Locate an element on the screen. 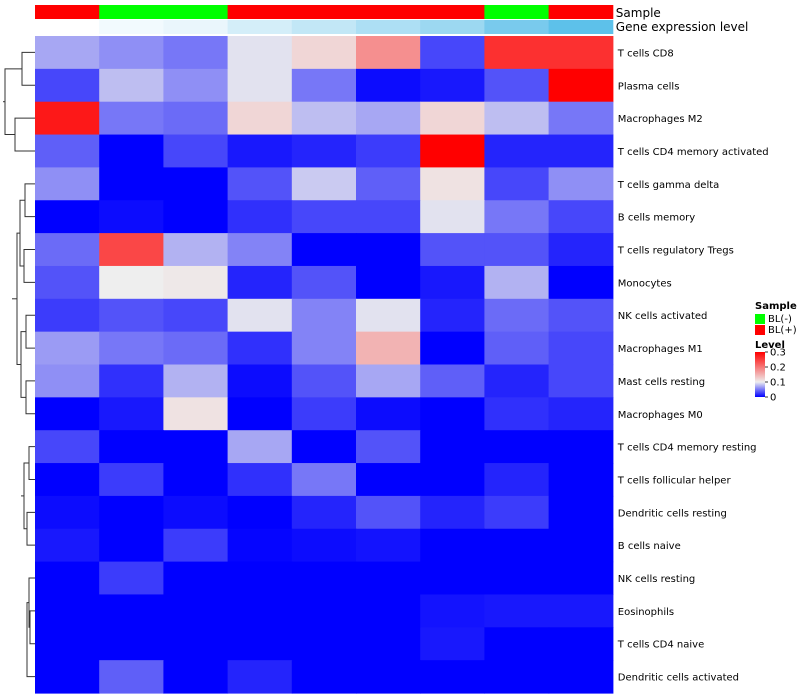 The height and width of the screenshot is (700, 800). row-label: Macrophages M0 is located at coordinates (660, 415).